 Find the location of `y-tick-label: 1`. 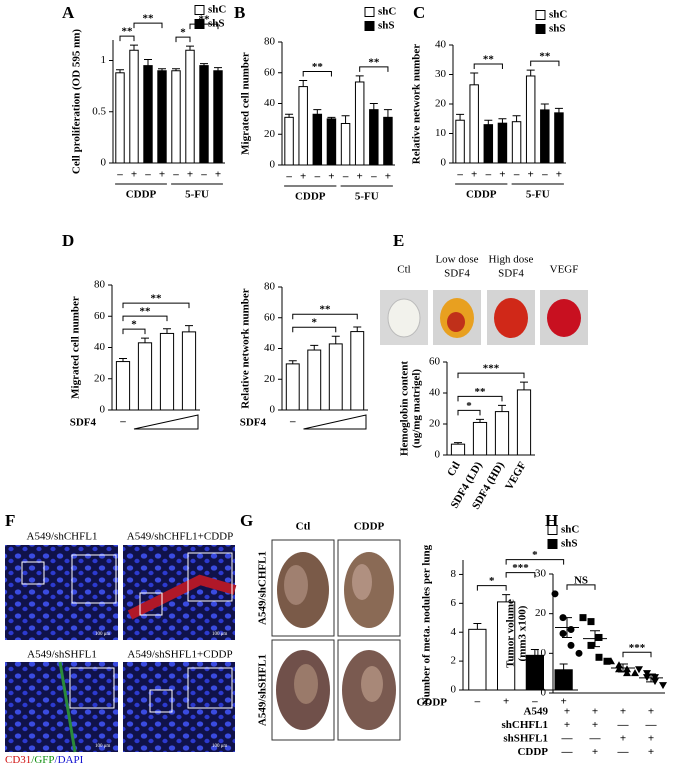

y-tick-label: 1 is located at coordinates (104, 60).